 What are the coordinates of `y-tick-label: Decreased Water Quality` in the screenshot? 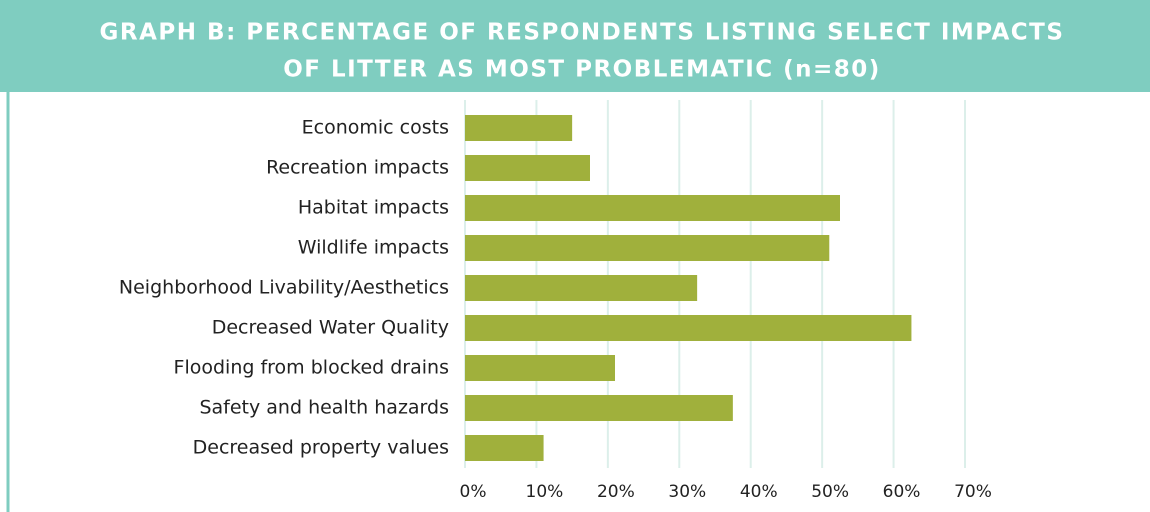 It's located at (330, 328).